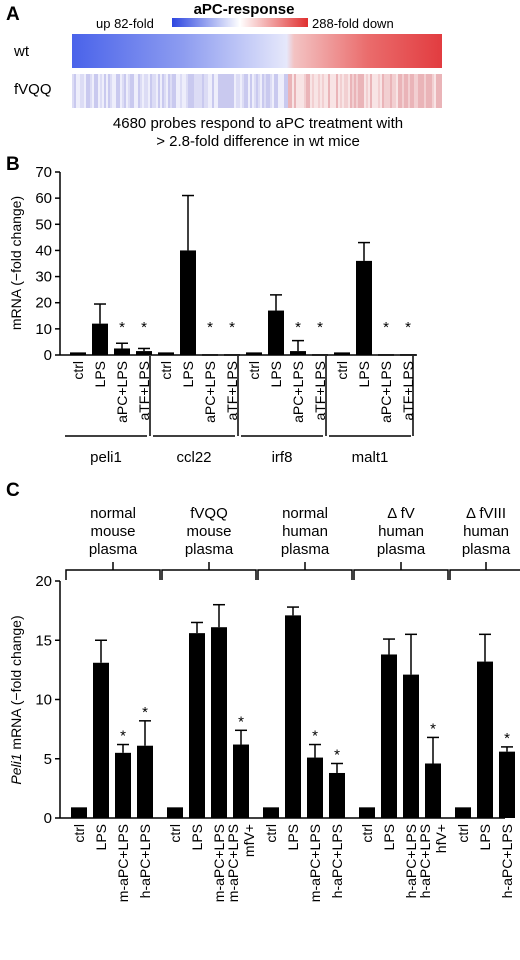  Describe the element at coordinates (43, 277) in the screenshot. I see `chart-b-ytick-label: 30` at that location.